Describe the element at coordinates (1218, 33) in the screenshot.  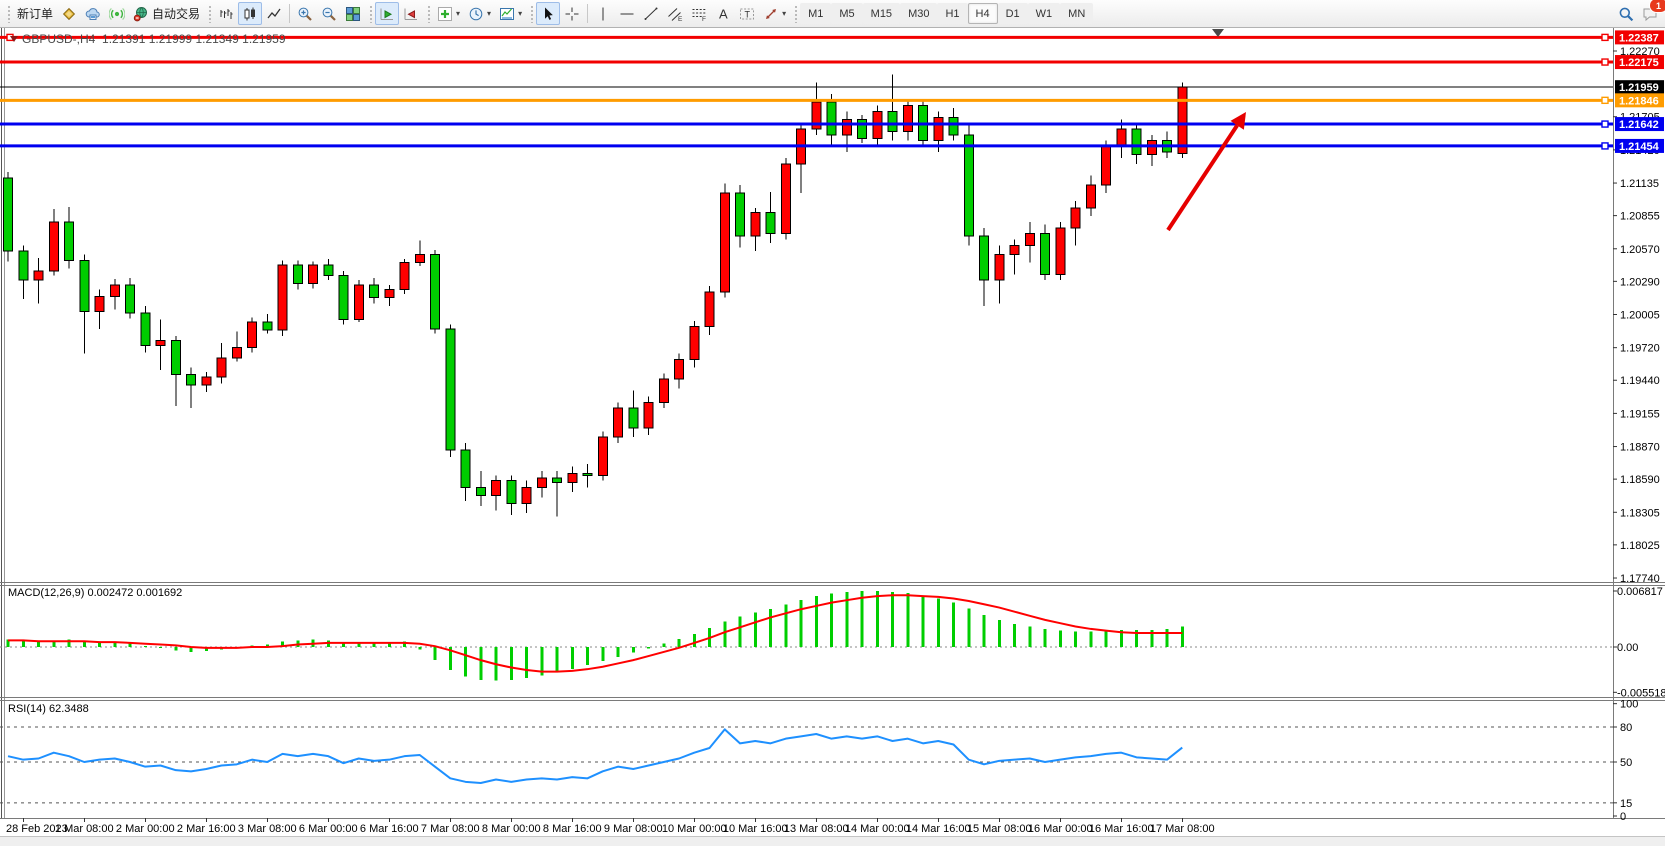
I see `chart-shift-marker` at that location.